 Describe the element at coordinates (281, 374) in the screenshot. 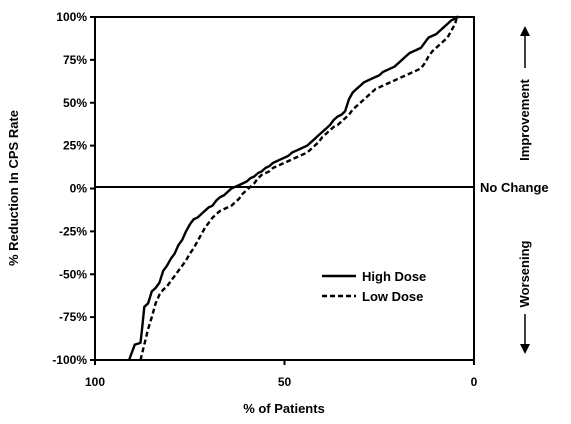

I see `x-axis: 100 50 0` at that location.